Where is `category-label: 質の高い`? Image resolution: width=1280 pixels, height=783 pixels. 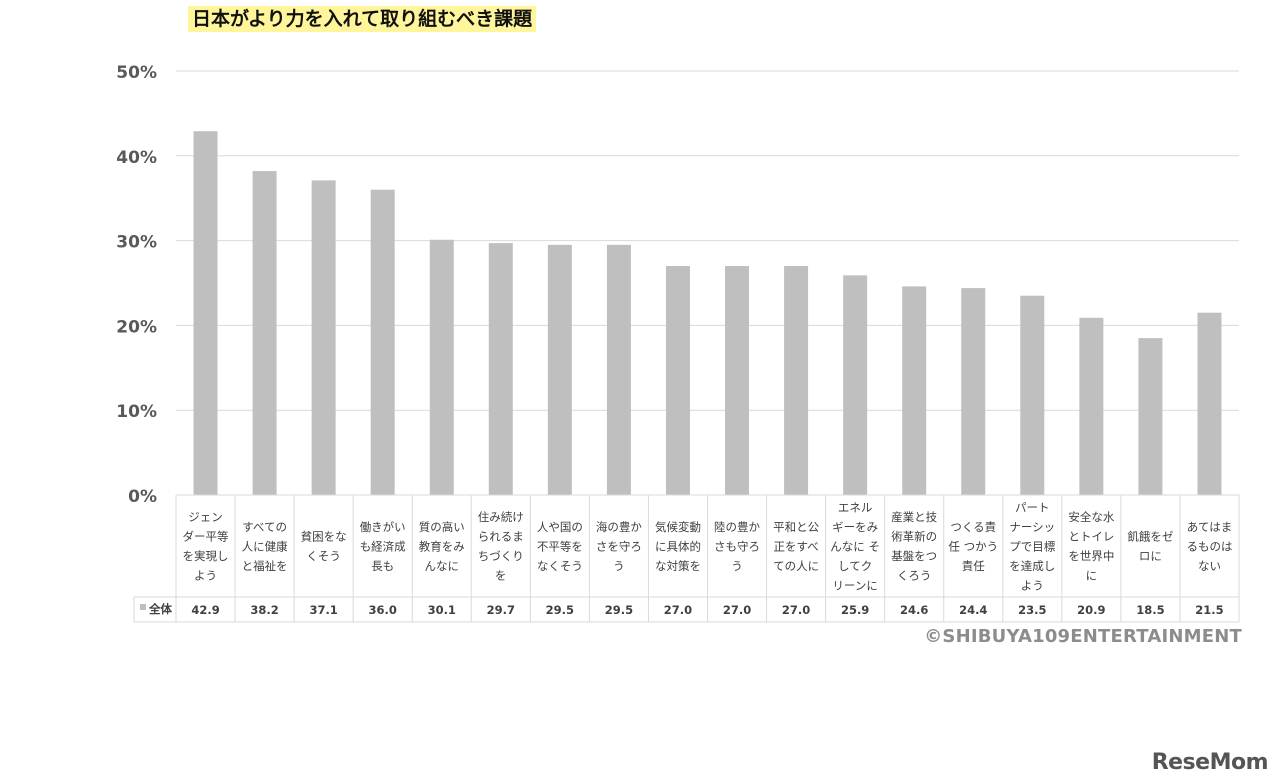 category-label: 質の高い is located at coordinates (442, 527).